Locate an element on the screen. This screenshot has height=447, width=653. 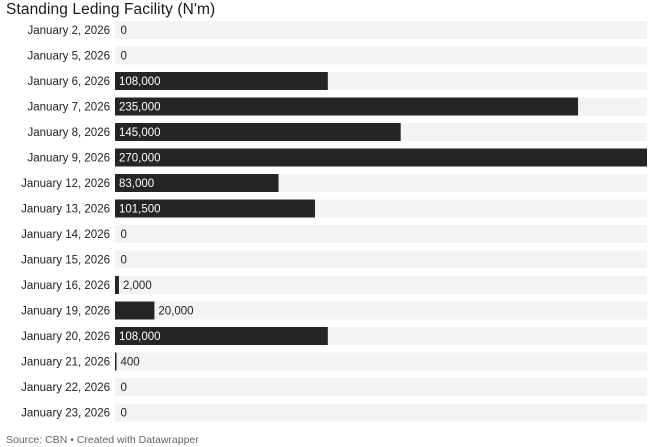
category-label: January 22, 2026 is located at coordinates (65, 388).